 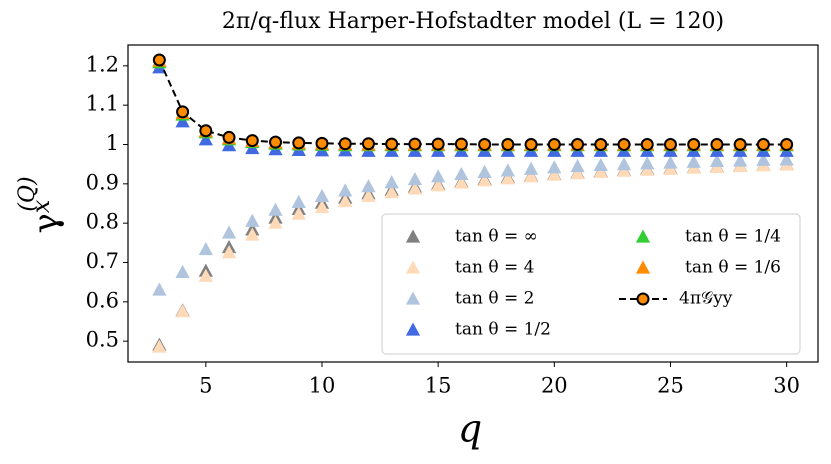 I want to click on legend-label: tan θ = 1/6, so click(x=733, y=268).